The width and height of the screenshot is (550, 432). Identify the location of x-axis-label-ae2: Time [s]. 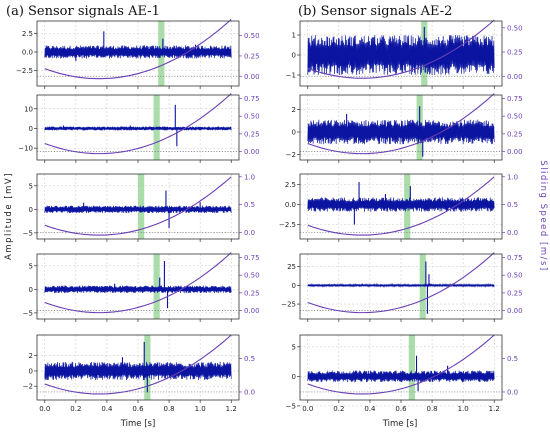
(400, 424).